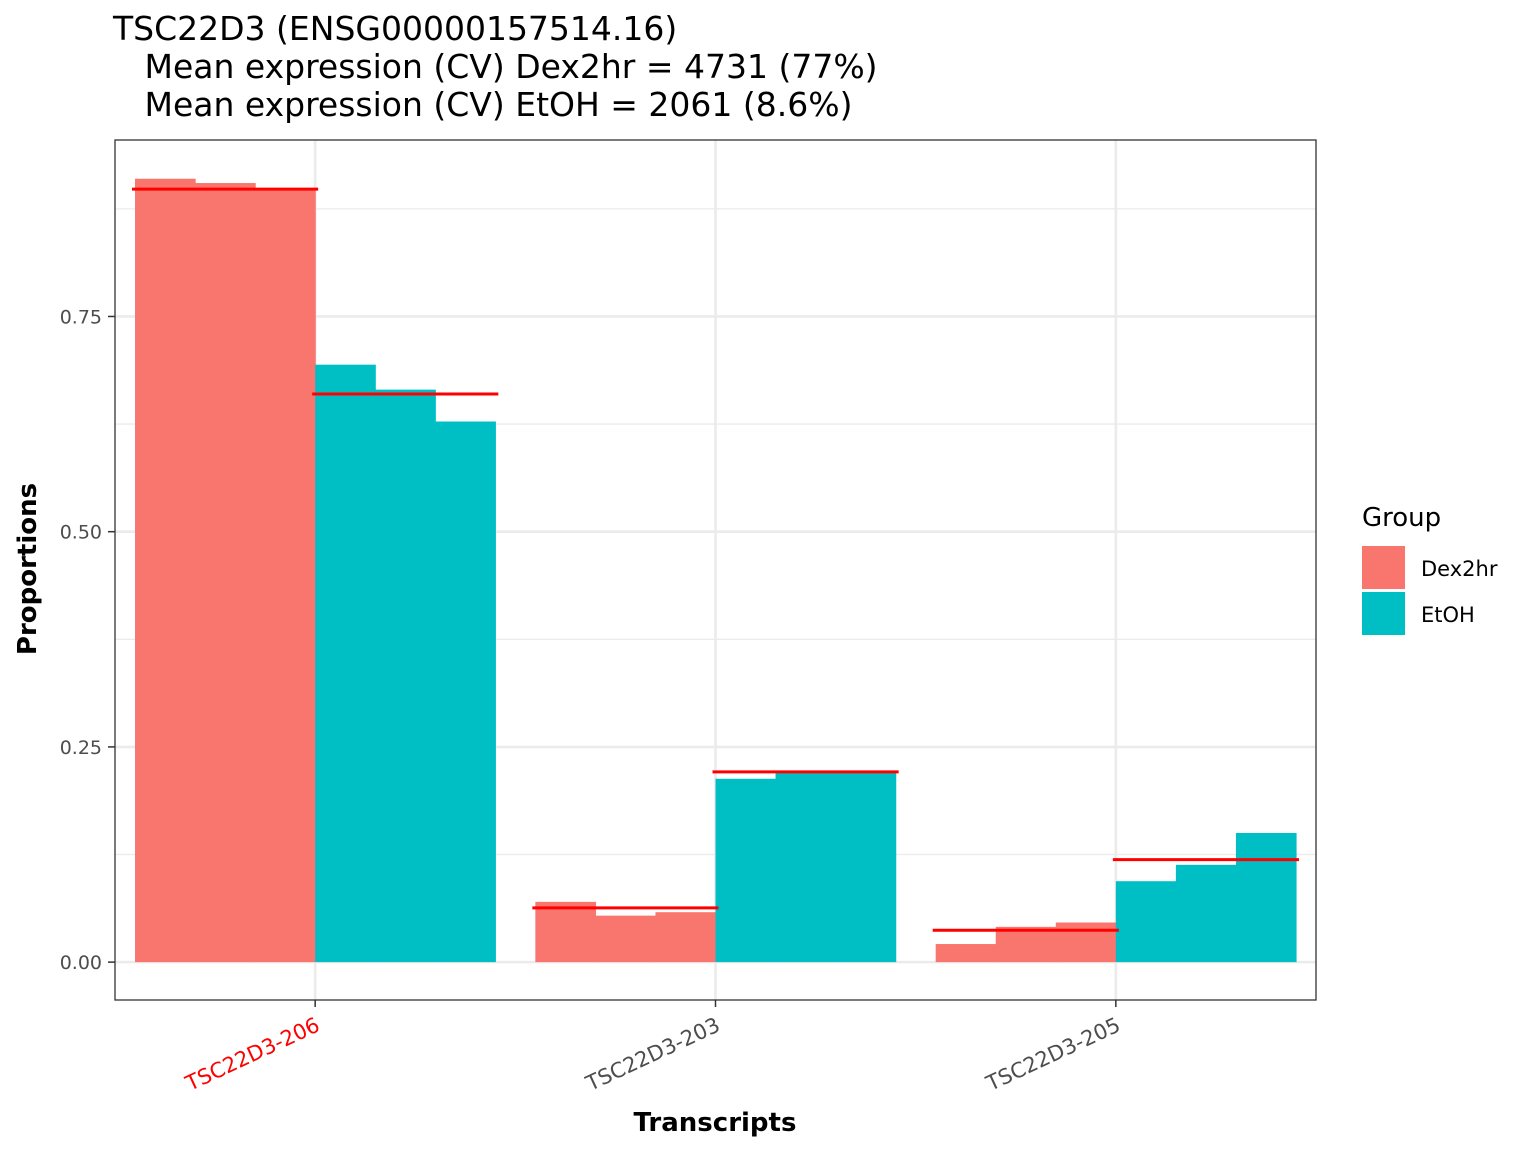  I want to click on chart-title-line: Mean expression (CV) Dex2hr = 4731 (77%), so click(495, 66).